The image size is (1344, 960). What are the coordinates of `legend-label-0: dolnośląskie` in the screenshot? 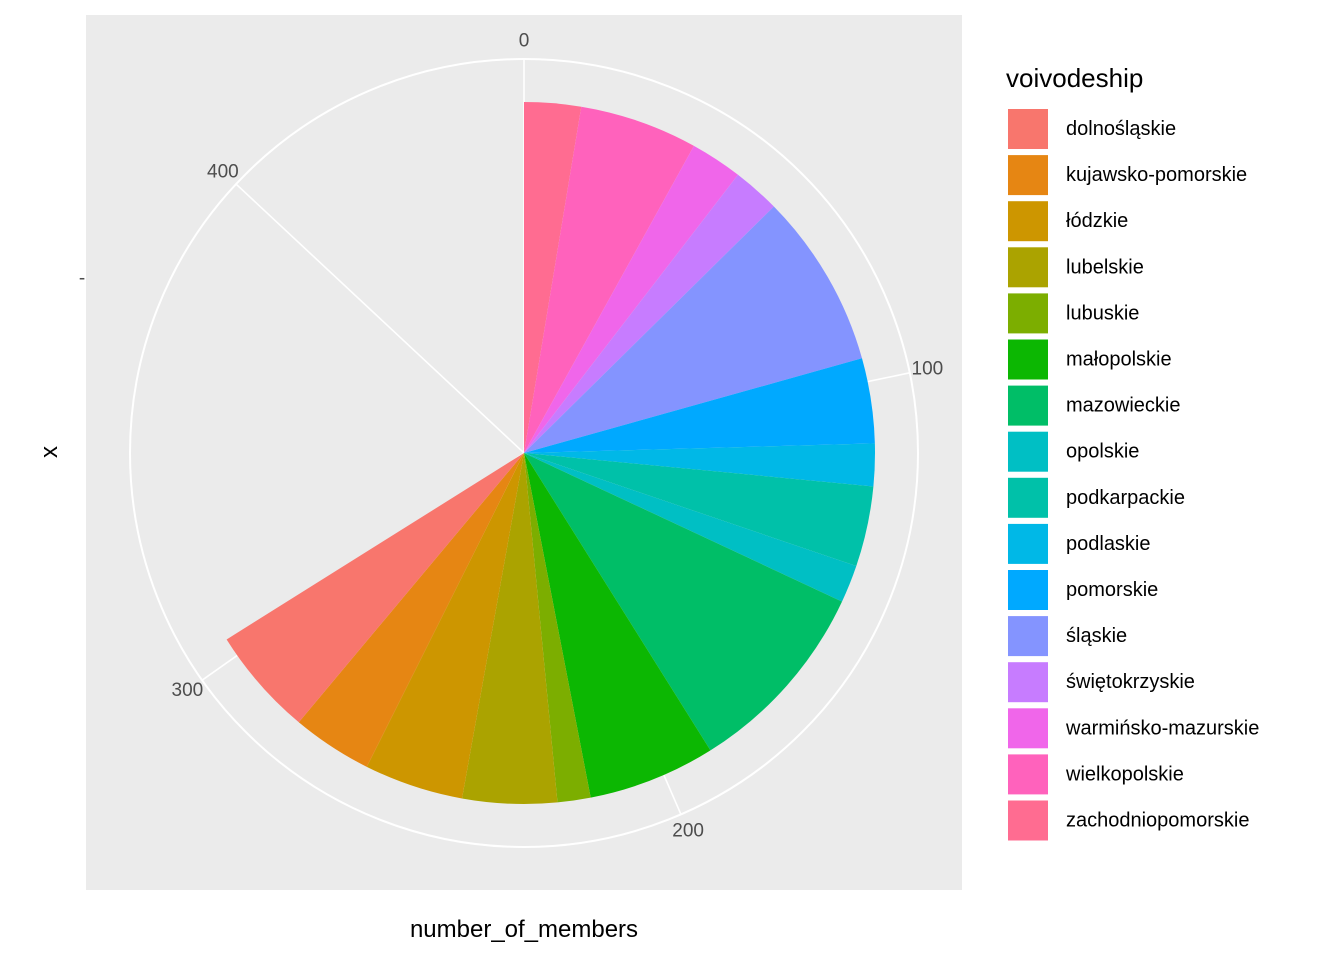 It's located at (1121, 129).